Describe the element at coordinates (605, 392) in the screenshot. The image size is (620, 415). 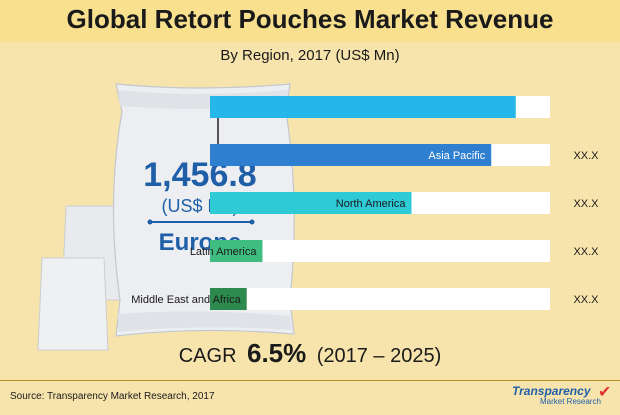
I see `checkmark-icon: ✔` at that location.